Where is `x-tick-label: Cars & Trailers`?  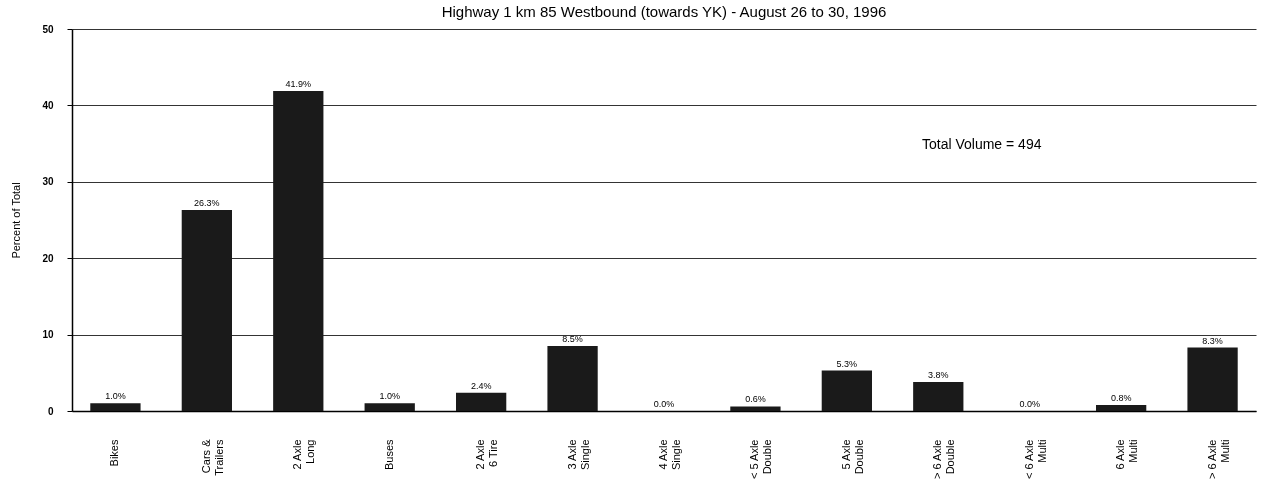 x-tick-label: Cars & Trailers is located at coordinates (212, 457).